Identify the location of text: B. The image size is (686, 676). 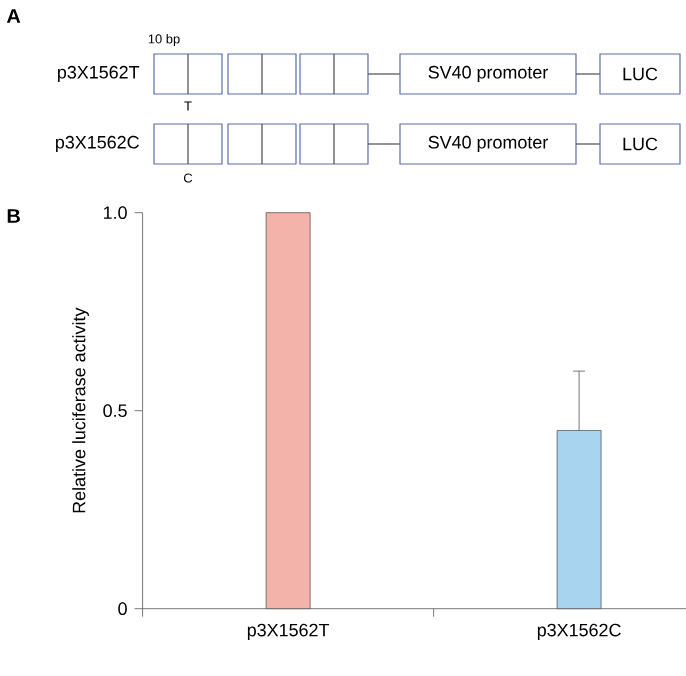
(13, 216).